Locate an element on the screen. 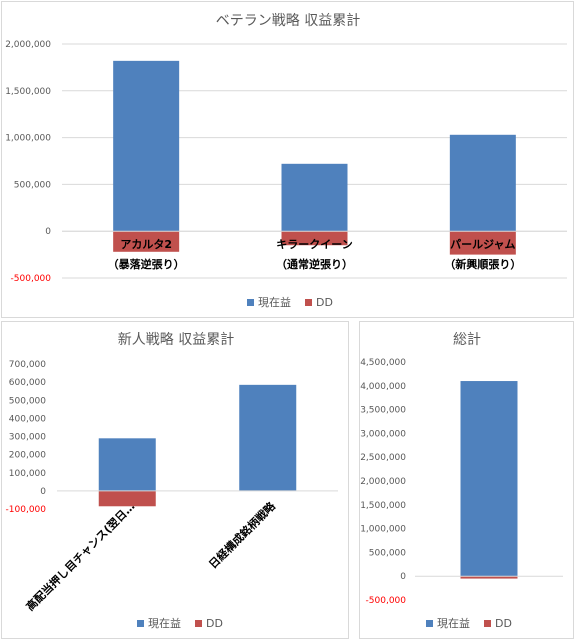 Image resolution: width=575 pixels, height=640 pixels. category-label: 日経構成銘柄戦略 is located at coordinates (242, 534).